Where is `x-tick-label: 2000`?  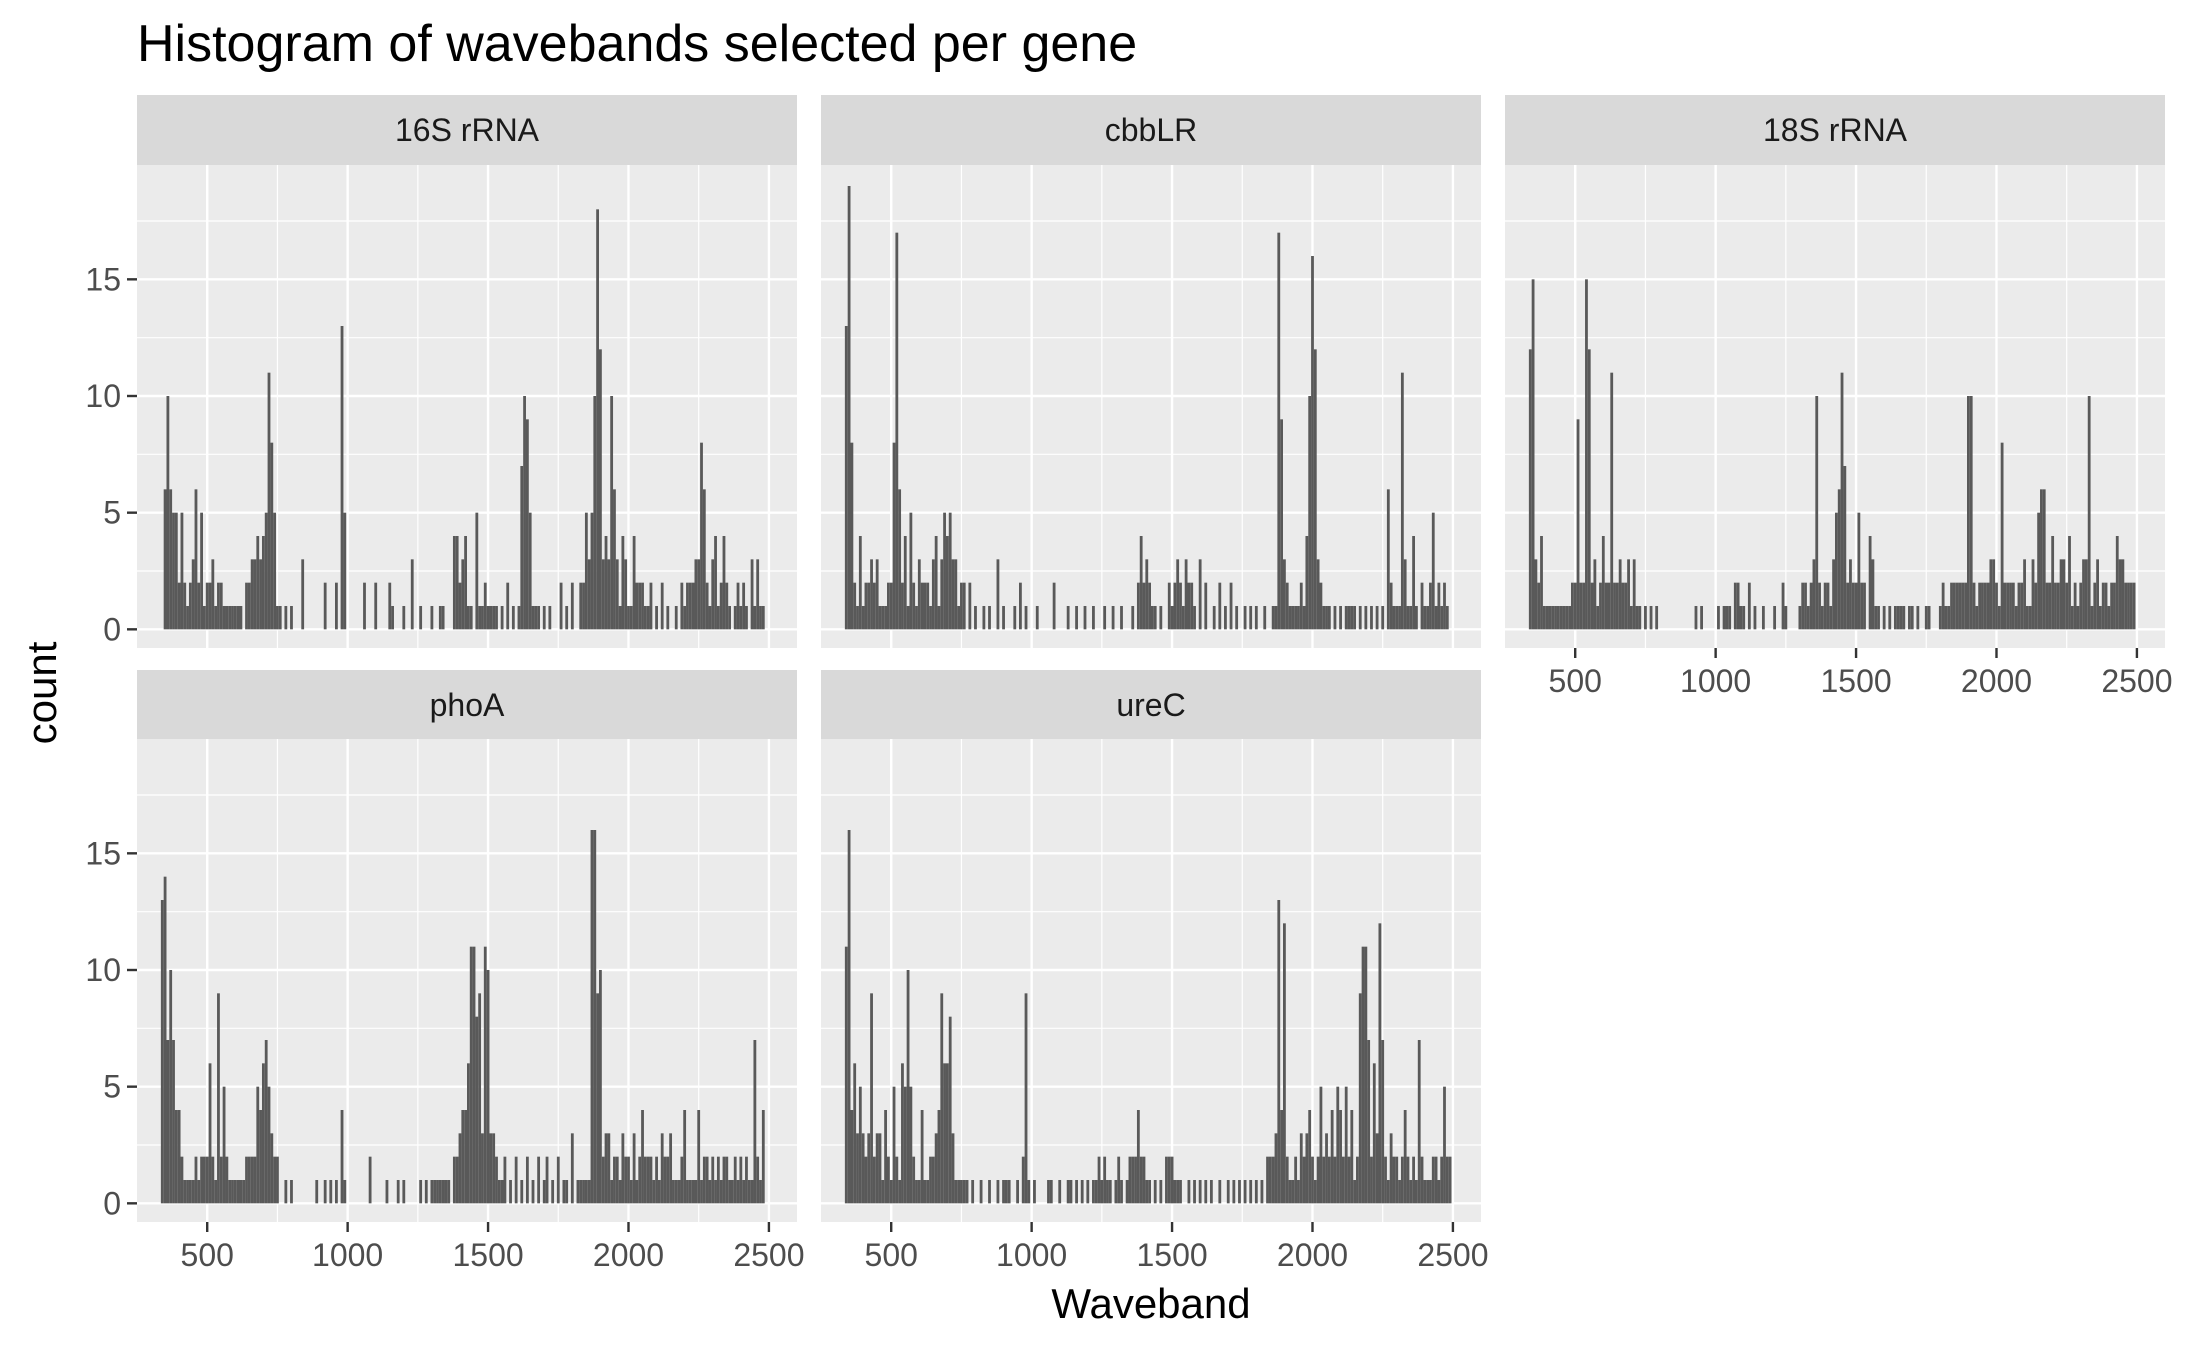 x-tick-label: 2000 is located at coordinates (1996, 681).